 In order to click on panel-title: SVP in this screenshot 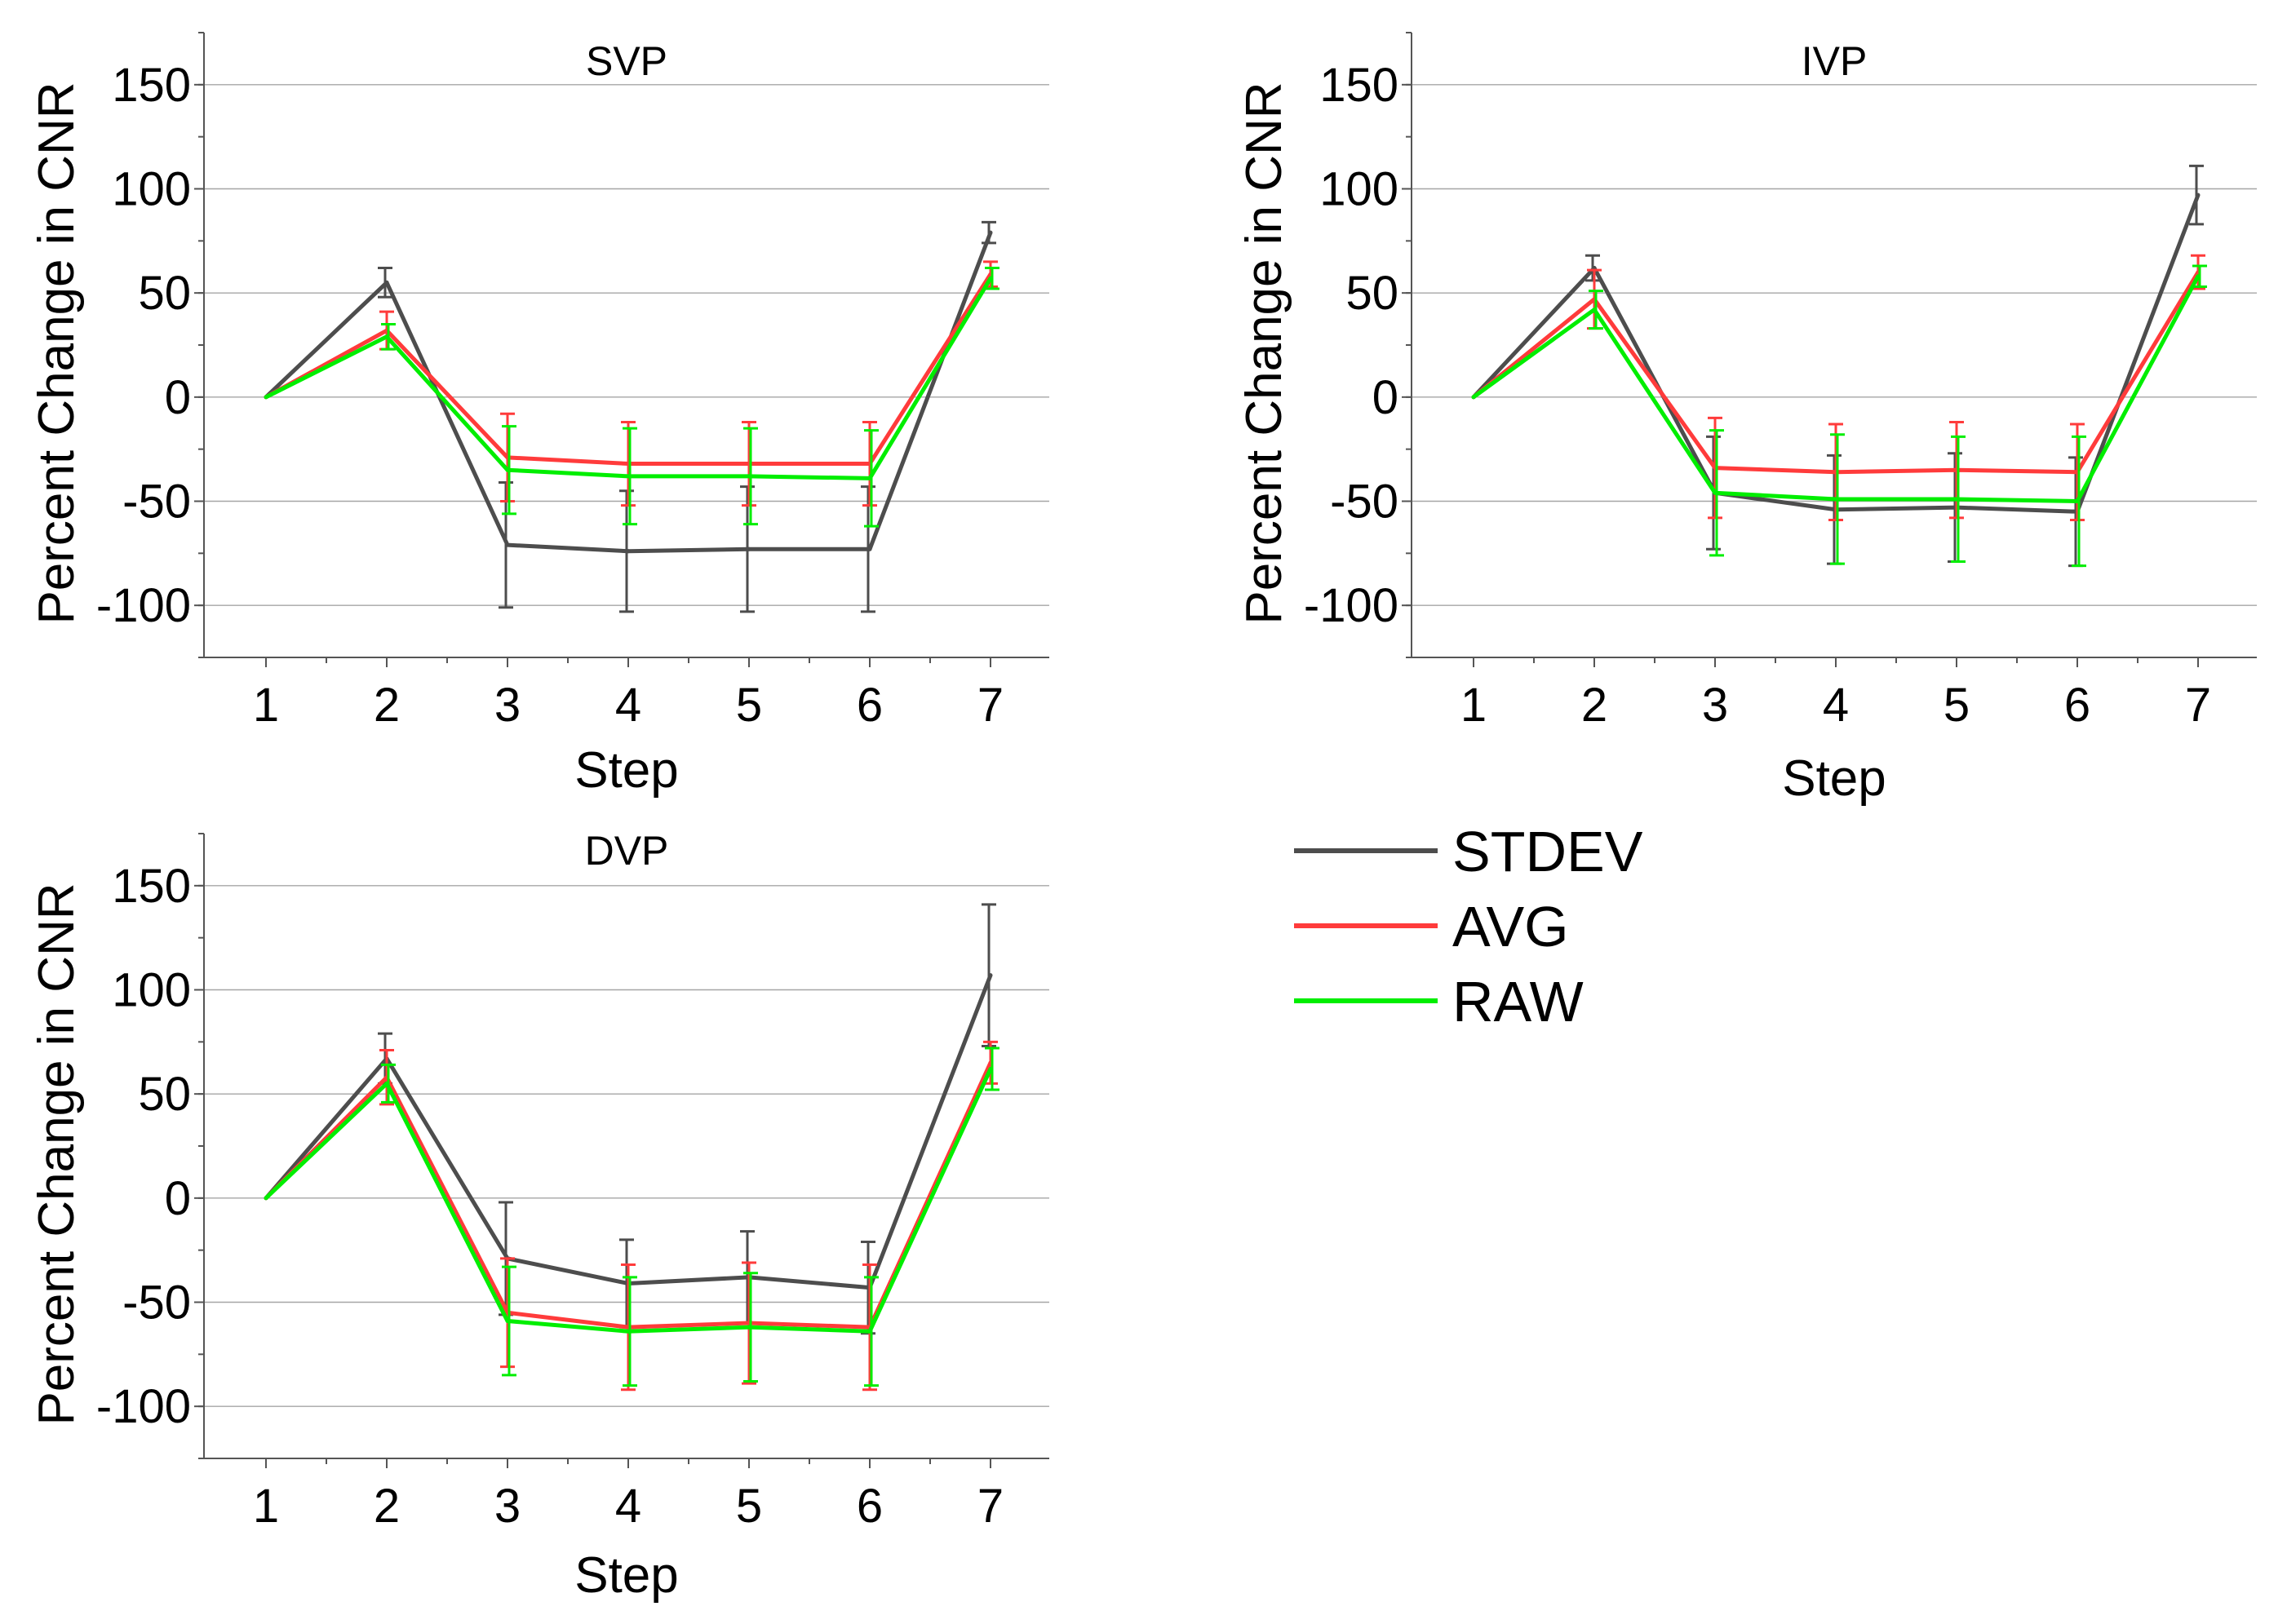, I will do `click(627, 61)`.